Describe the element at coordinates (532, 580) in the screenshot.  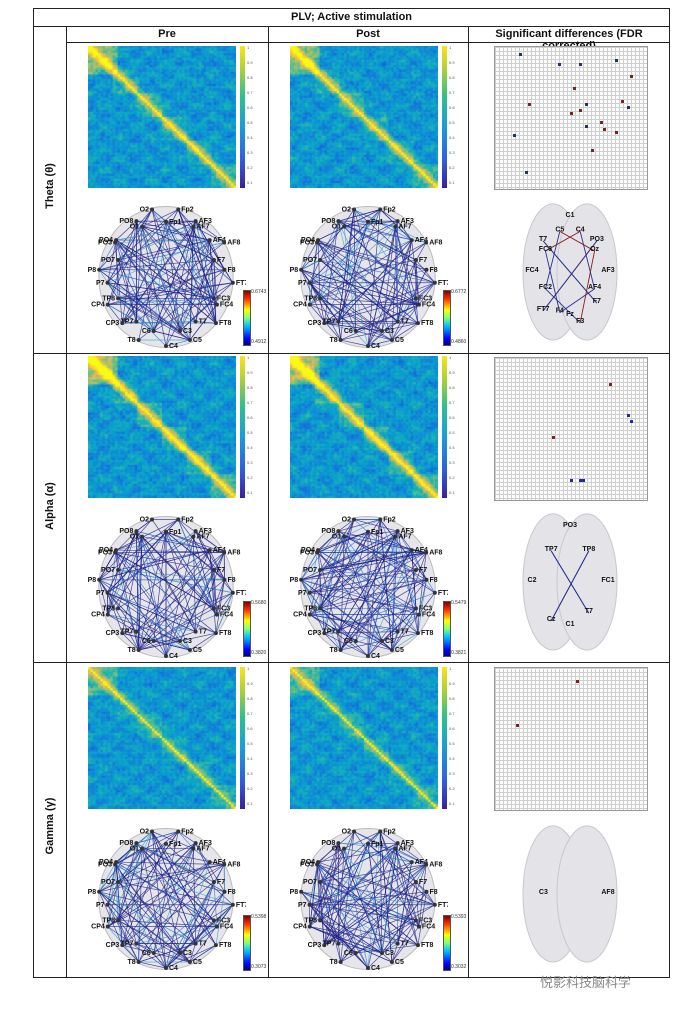
I see `sig-electrode-label: C2` at that location.